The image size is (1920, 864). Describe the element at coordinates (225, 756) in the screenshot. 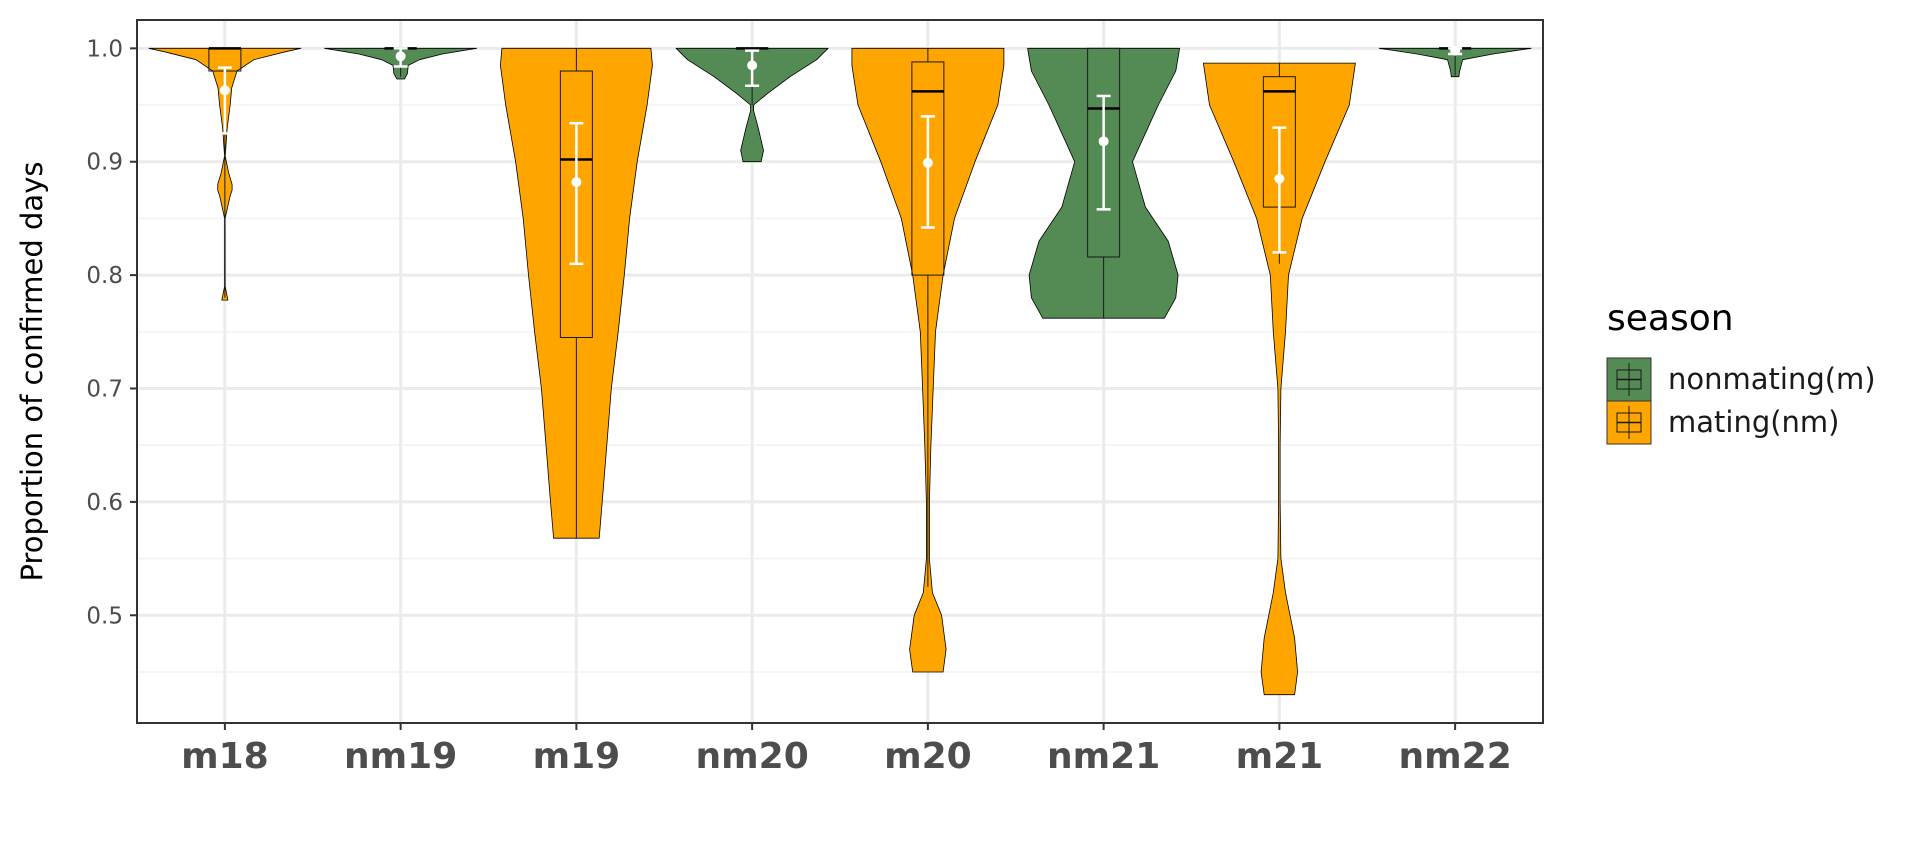

I see `x-tick-label: m18` at that location.